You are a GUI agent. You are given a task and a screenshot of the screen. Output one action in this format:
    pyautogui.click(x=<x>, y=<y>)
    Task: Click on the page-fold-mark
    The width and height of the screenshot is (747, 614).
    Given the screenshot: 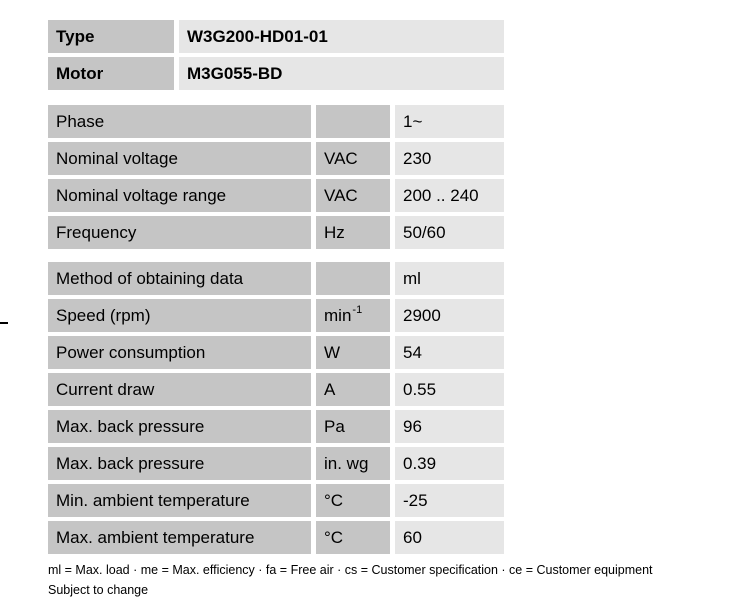 What is the action you would take?
    pyautogui.click(x=4, y=323)
    